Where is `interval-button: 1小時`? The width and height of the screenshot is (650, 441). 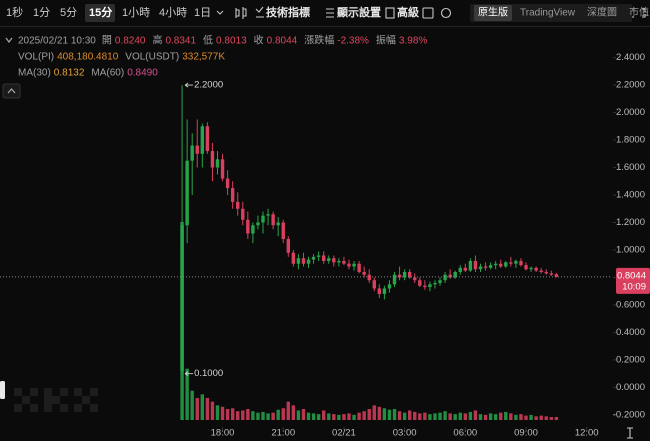
interval-button: 1小時 is located at coordinates (136, 12).